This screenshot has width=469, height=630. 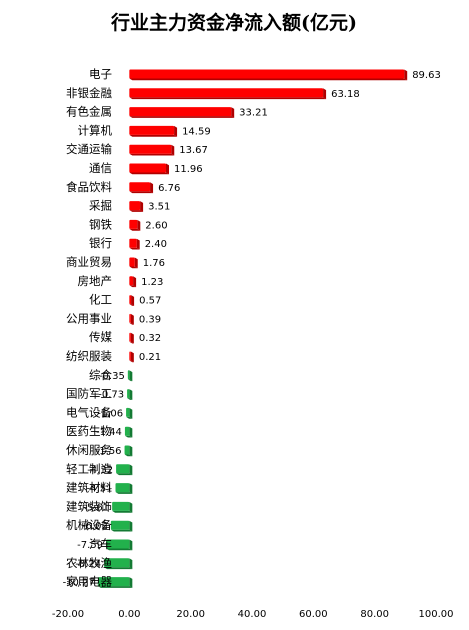 I want to click on category-label: 休闲服务, so click(x=89, y=450).